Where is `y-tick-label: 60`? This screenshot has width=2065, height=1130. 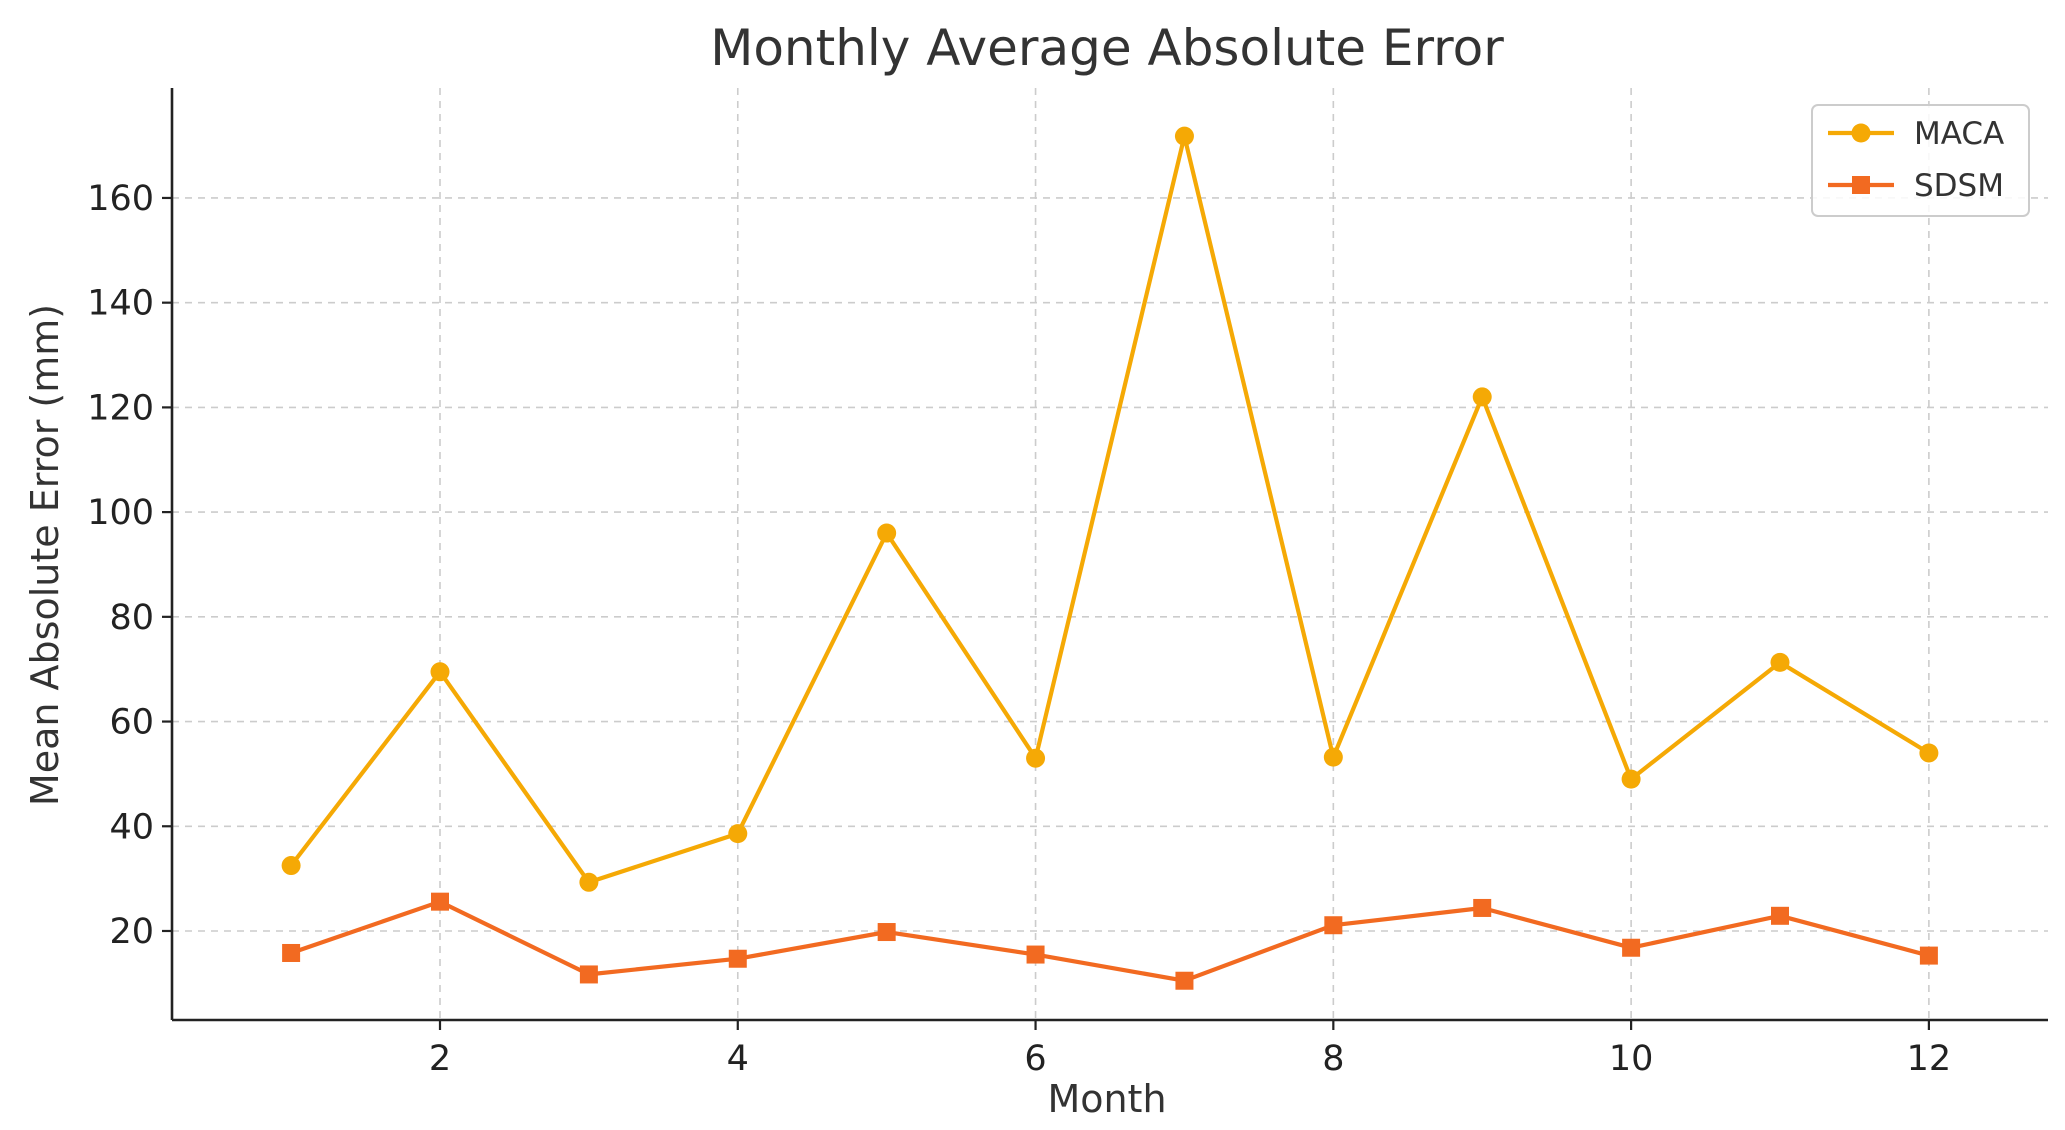 y-tick-label: 60 is located at coordinates (131, 723).